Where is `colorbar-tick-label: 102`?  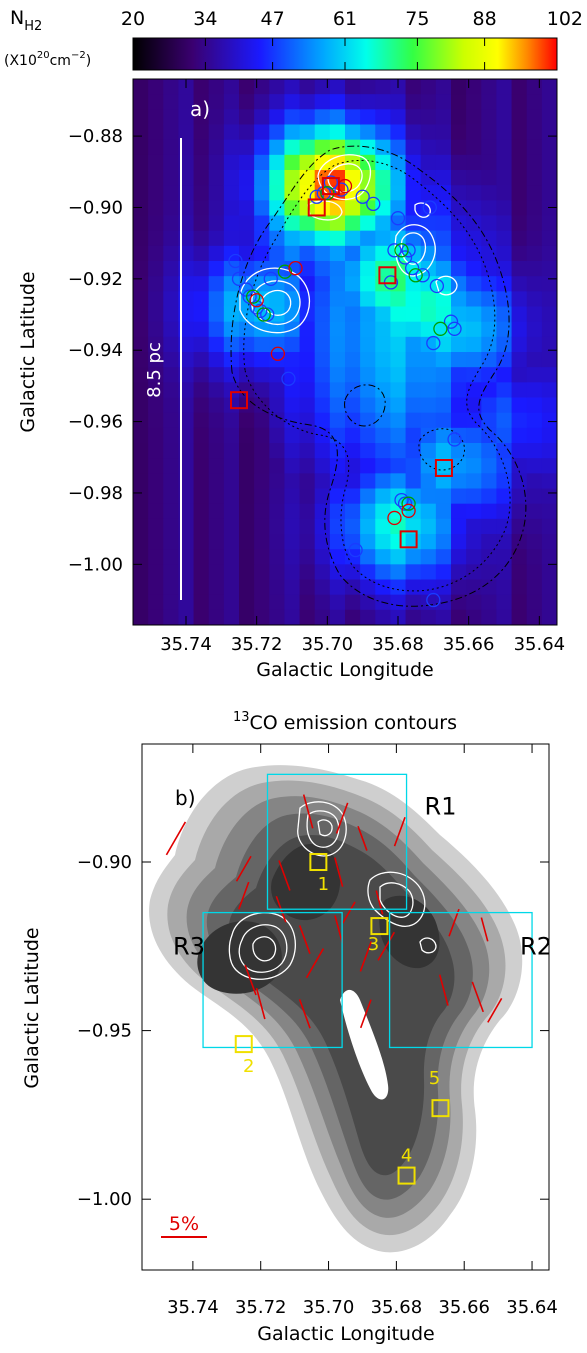 colorbar-tick-label: 102 is located at coordinates (565, 19).